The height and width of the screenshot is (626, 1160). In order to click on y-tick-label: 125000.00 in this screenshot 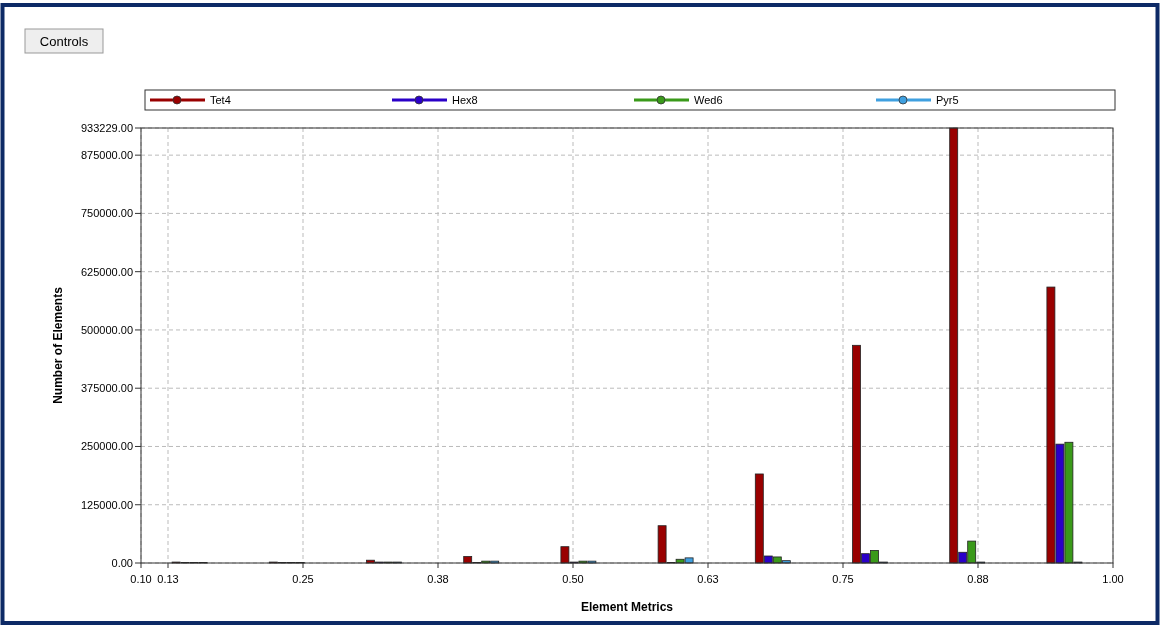, I will do `click(107, 504)`.